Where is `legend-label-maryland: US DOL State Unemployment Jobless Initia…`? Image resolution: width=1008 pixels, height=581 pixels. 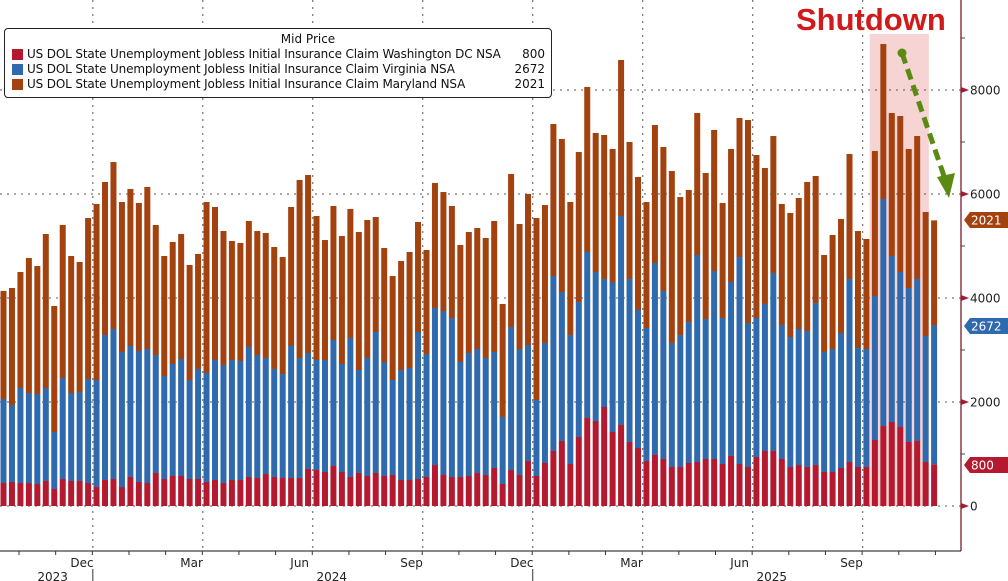
legend-label-maryland: US DOL State Unemployment Jobless Initia… is located at coordinates (246, 84).